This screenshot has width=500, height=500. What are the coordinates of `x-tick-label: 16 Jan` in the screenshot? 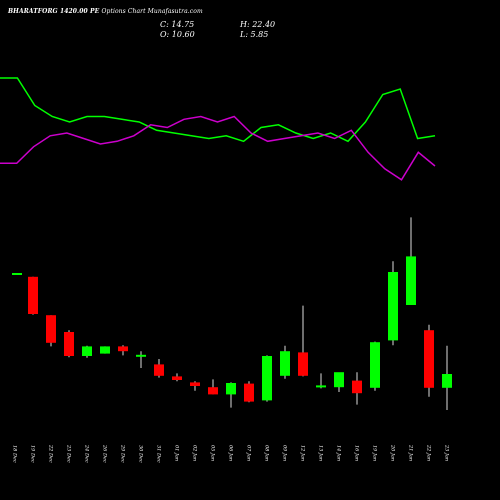 It's located at (357, 453).